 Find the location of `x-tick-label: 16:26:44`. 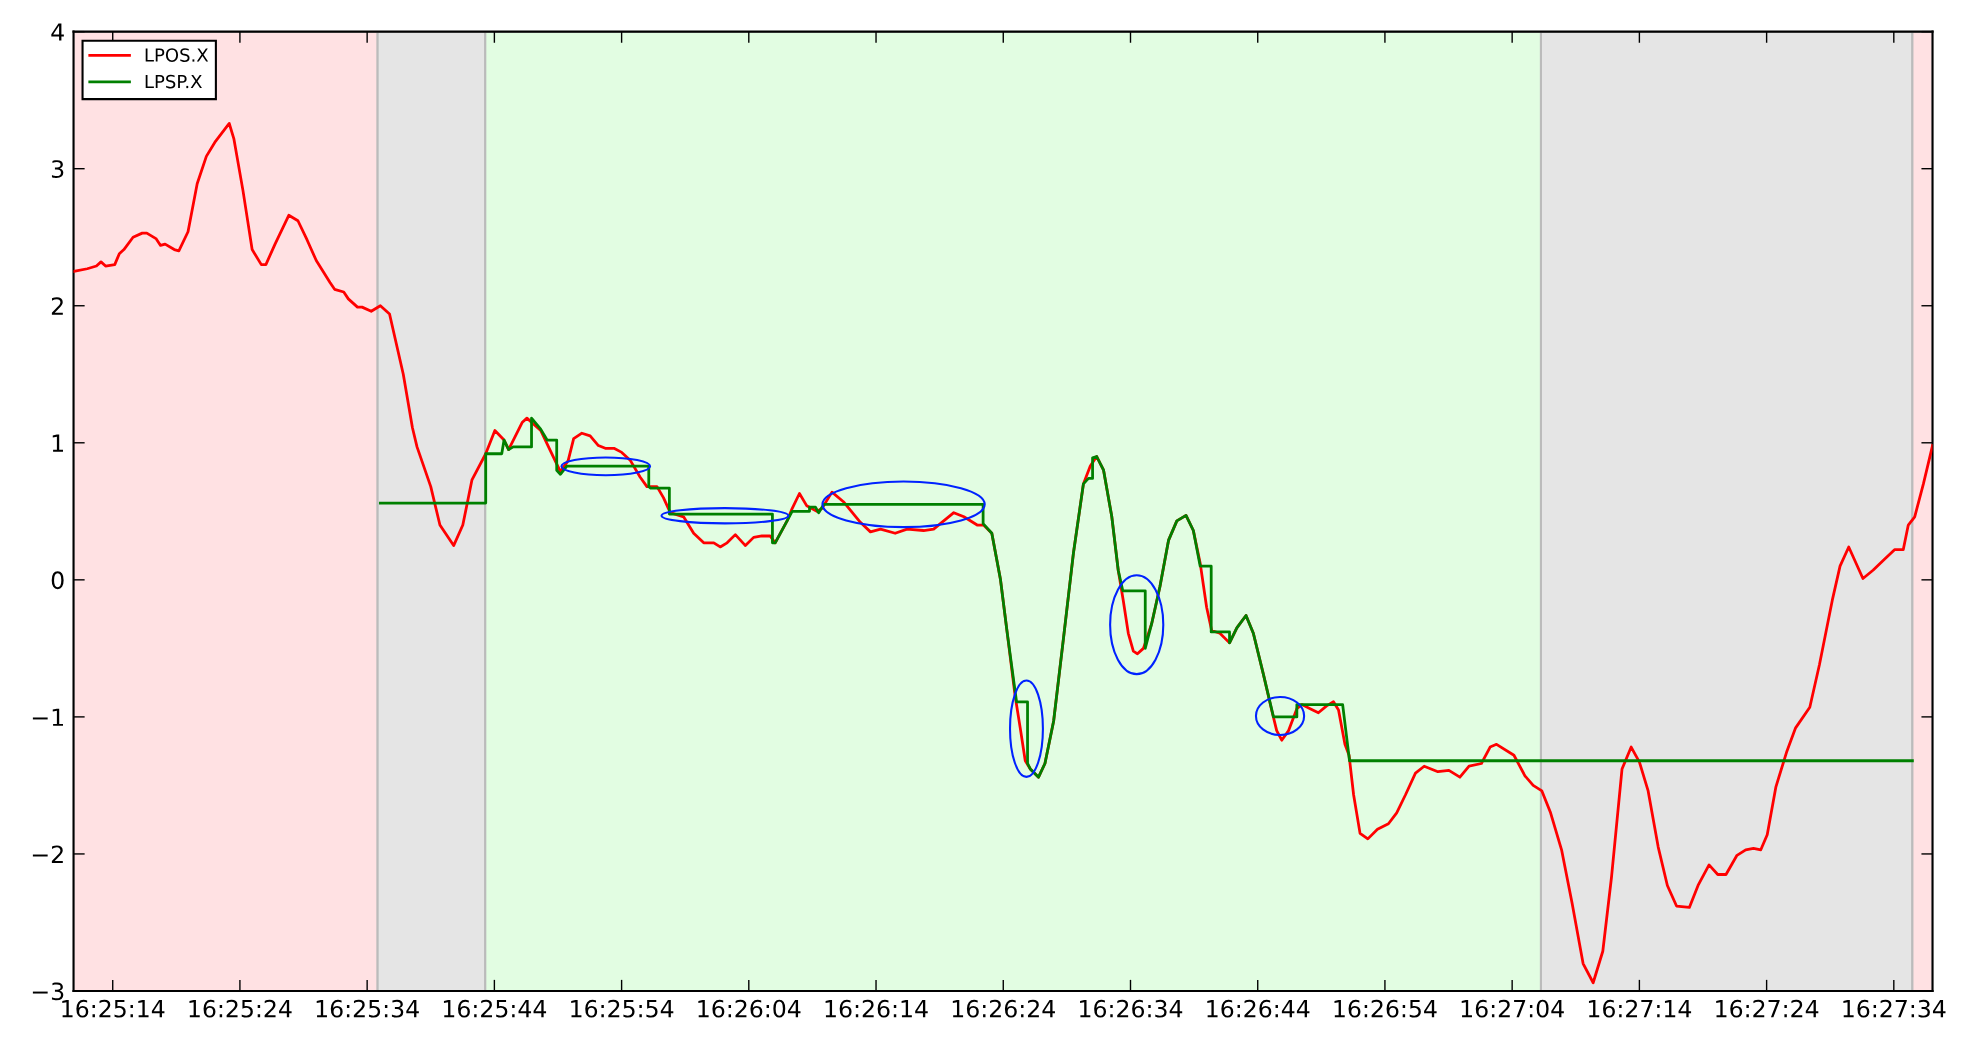

x-tick-label: 16:26:44 is located at coordinates (1258, 1008).